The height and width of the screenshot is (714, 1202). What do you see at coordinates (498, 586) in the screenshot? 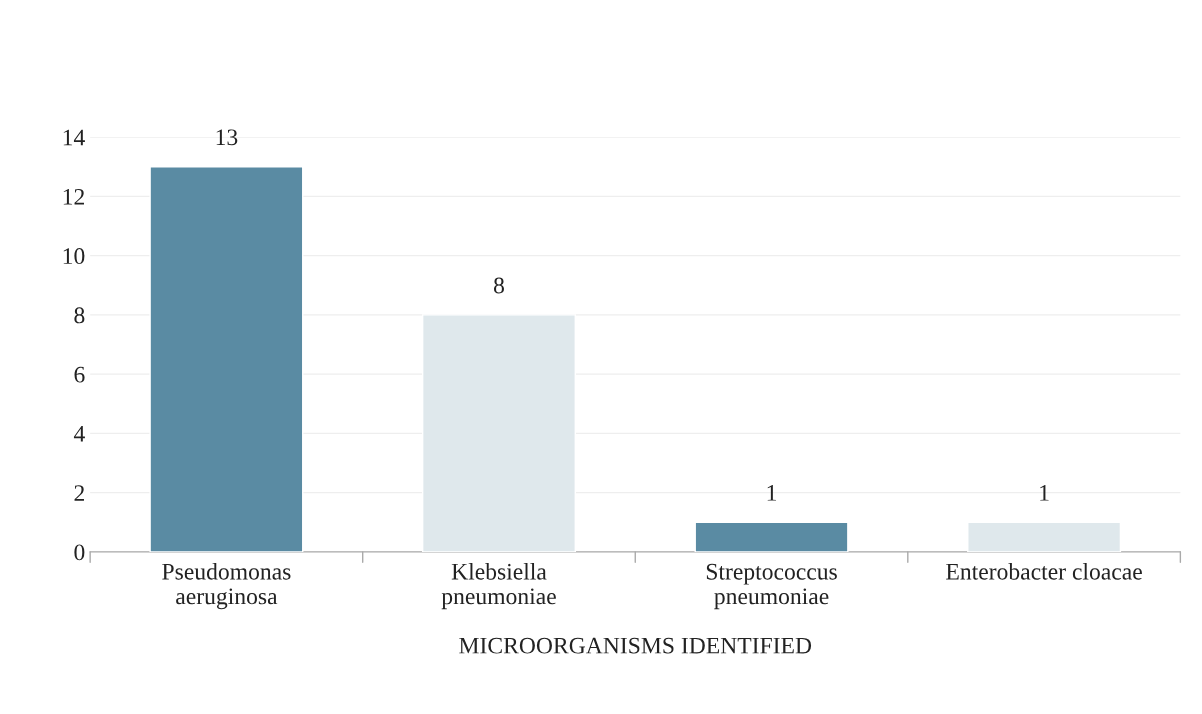
I see `x-tick-label: Klebsiella pneumoniae` at bounding box center [498, 586].